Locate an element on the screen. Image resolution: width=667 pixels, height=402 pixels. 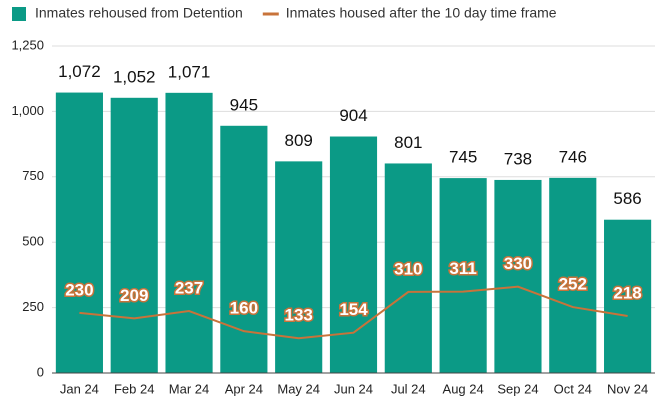
y-tick-label: 1,250 is located at coordinates (27, 44).